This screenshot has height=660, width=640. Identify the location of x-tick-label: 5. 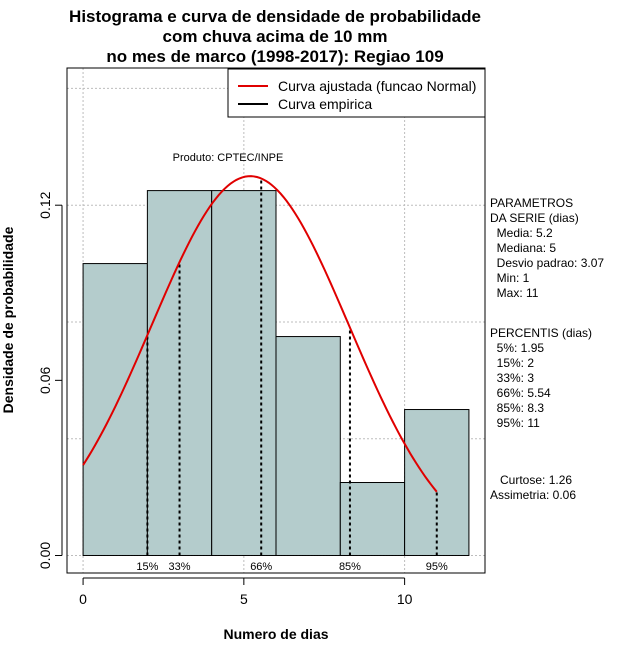
(244, 599).